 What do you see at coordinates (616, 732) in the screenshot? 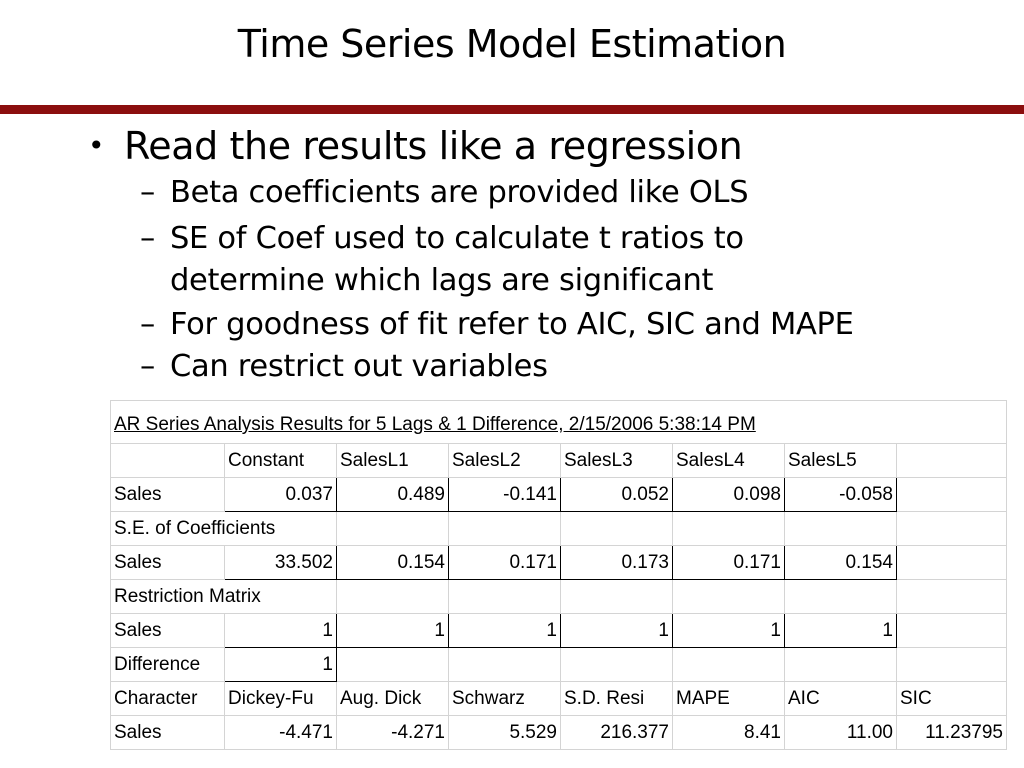
I see `stat-cell: 216.377` at bounding box center [616, 732].